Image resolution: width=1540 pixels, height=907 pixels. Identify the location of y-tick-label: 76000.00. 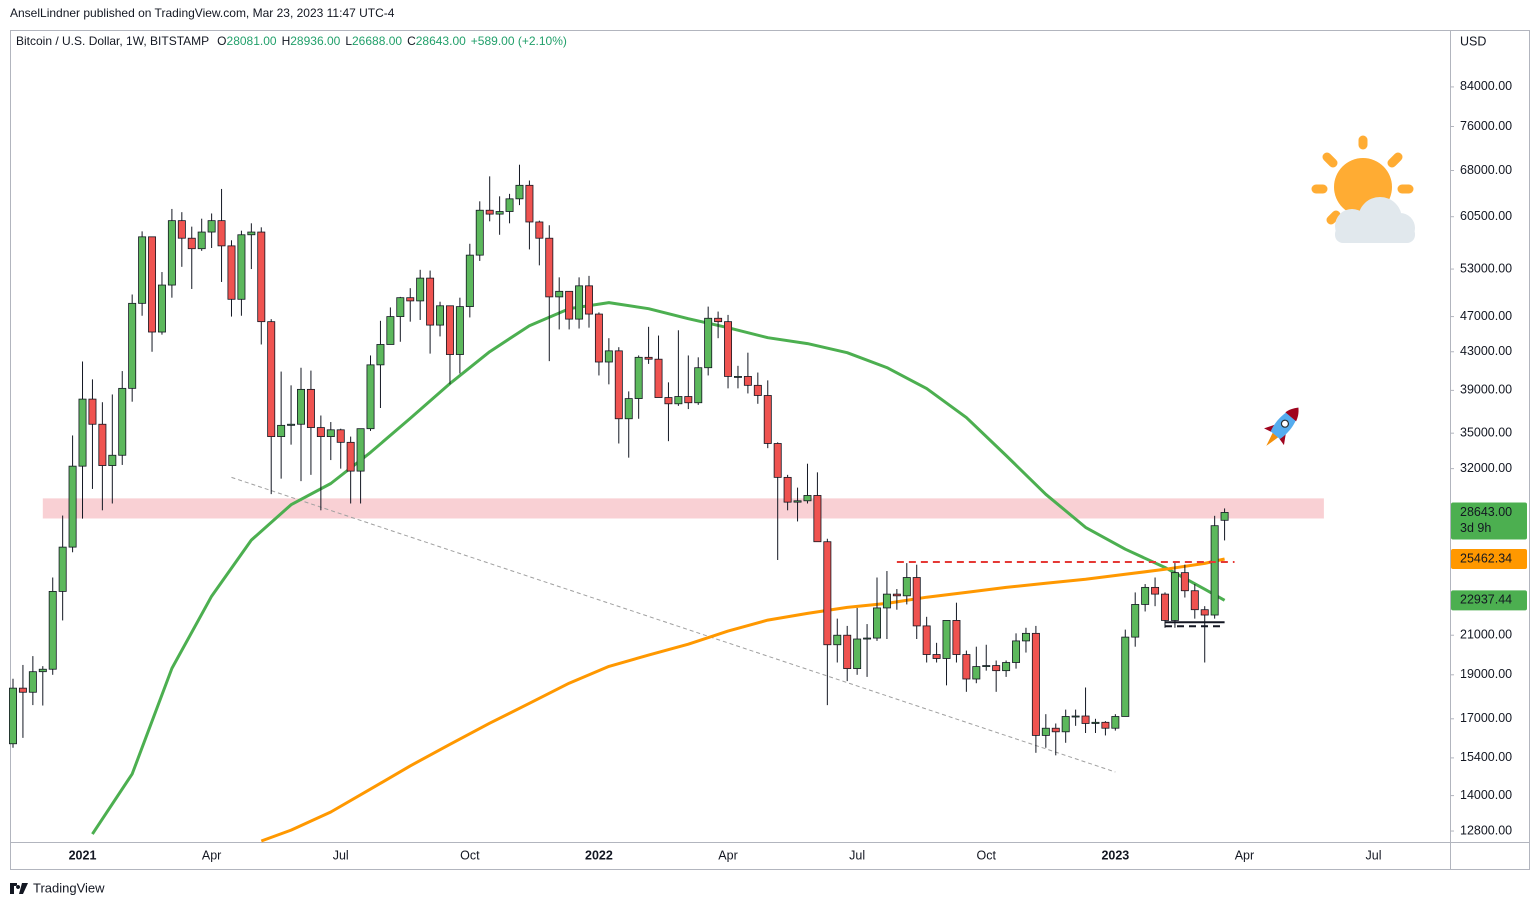
(1486, 126).